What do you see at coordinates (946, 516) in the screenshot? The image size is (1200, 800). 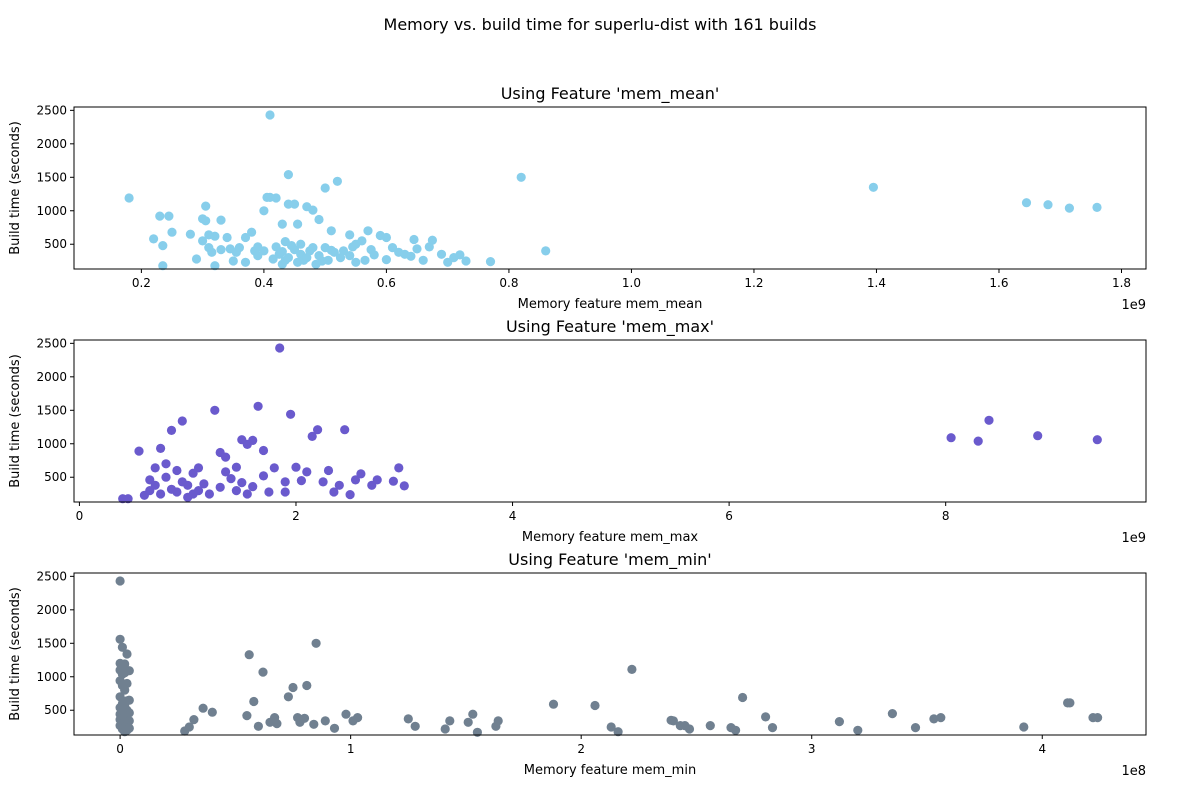 I see `x-tick-label: 8` at bounding box center [946, 516].